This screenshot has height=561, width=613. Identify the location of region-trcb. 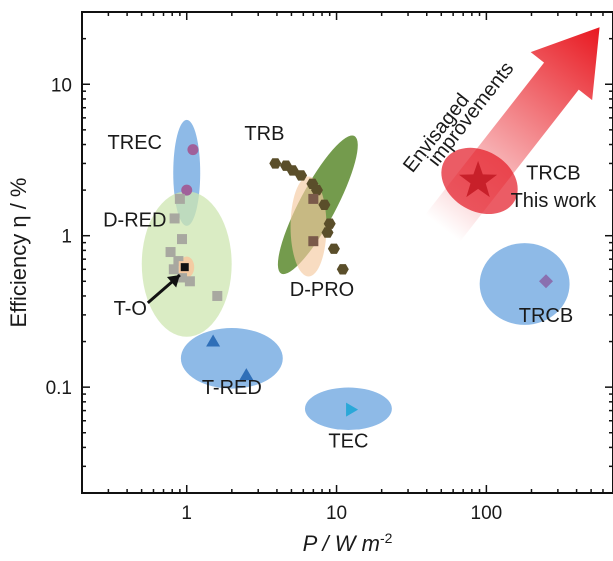
(524, 284).